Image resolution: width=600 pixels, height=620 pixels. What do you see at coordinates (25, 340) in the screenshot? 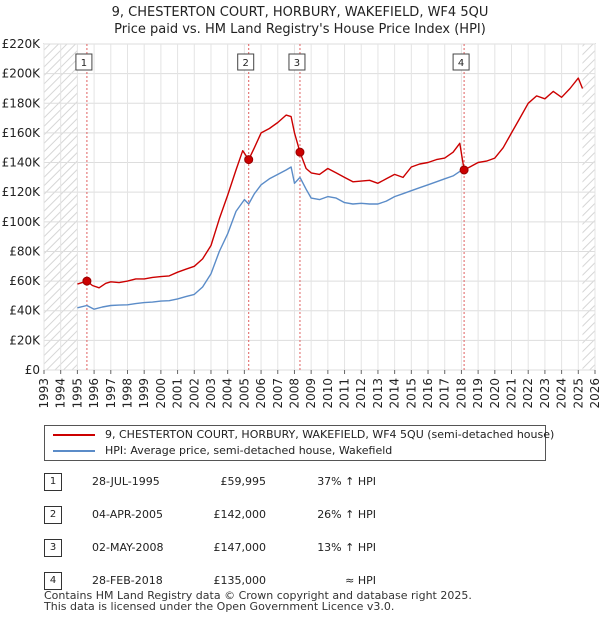
I see `y-tick-label: £20K` at bounding box center [25, 340].